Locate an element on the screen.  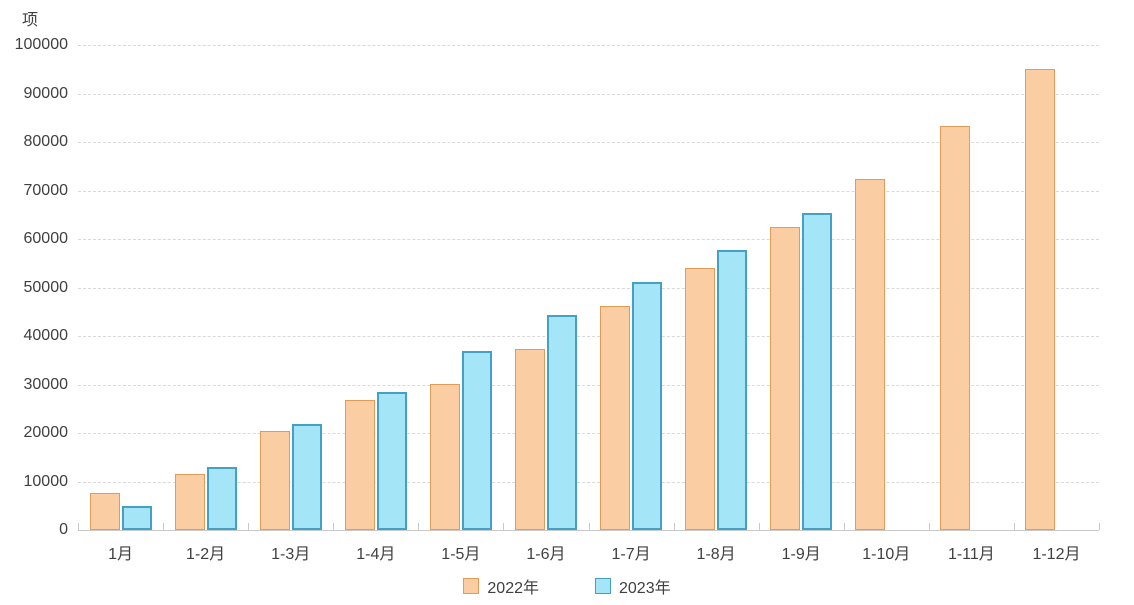
bar-2022年-1-2月 is located at coordinates (190, 502).